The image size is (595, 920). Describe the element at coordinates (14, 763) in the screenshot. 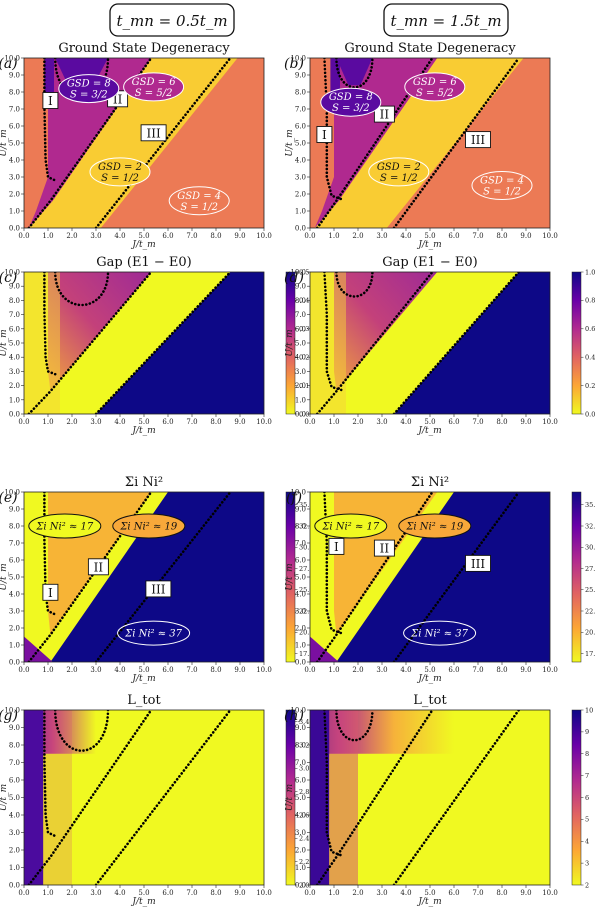

I see `ytick-label: 7.0` at that location.